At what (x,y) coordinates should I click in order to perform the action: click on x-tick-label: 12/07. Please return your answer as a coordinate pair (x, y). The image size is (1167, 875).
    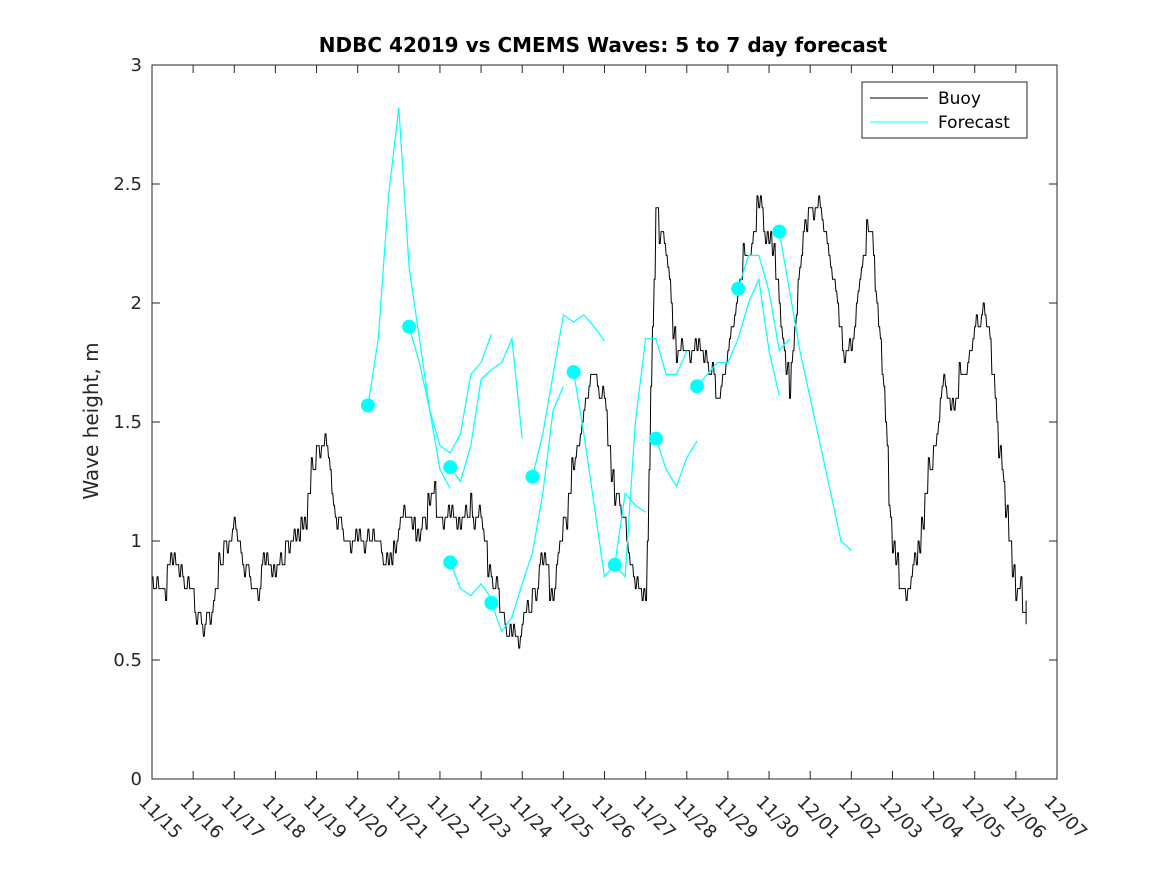
    Looking at the image, I should click on (1065, 818).